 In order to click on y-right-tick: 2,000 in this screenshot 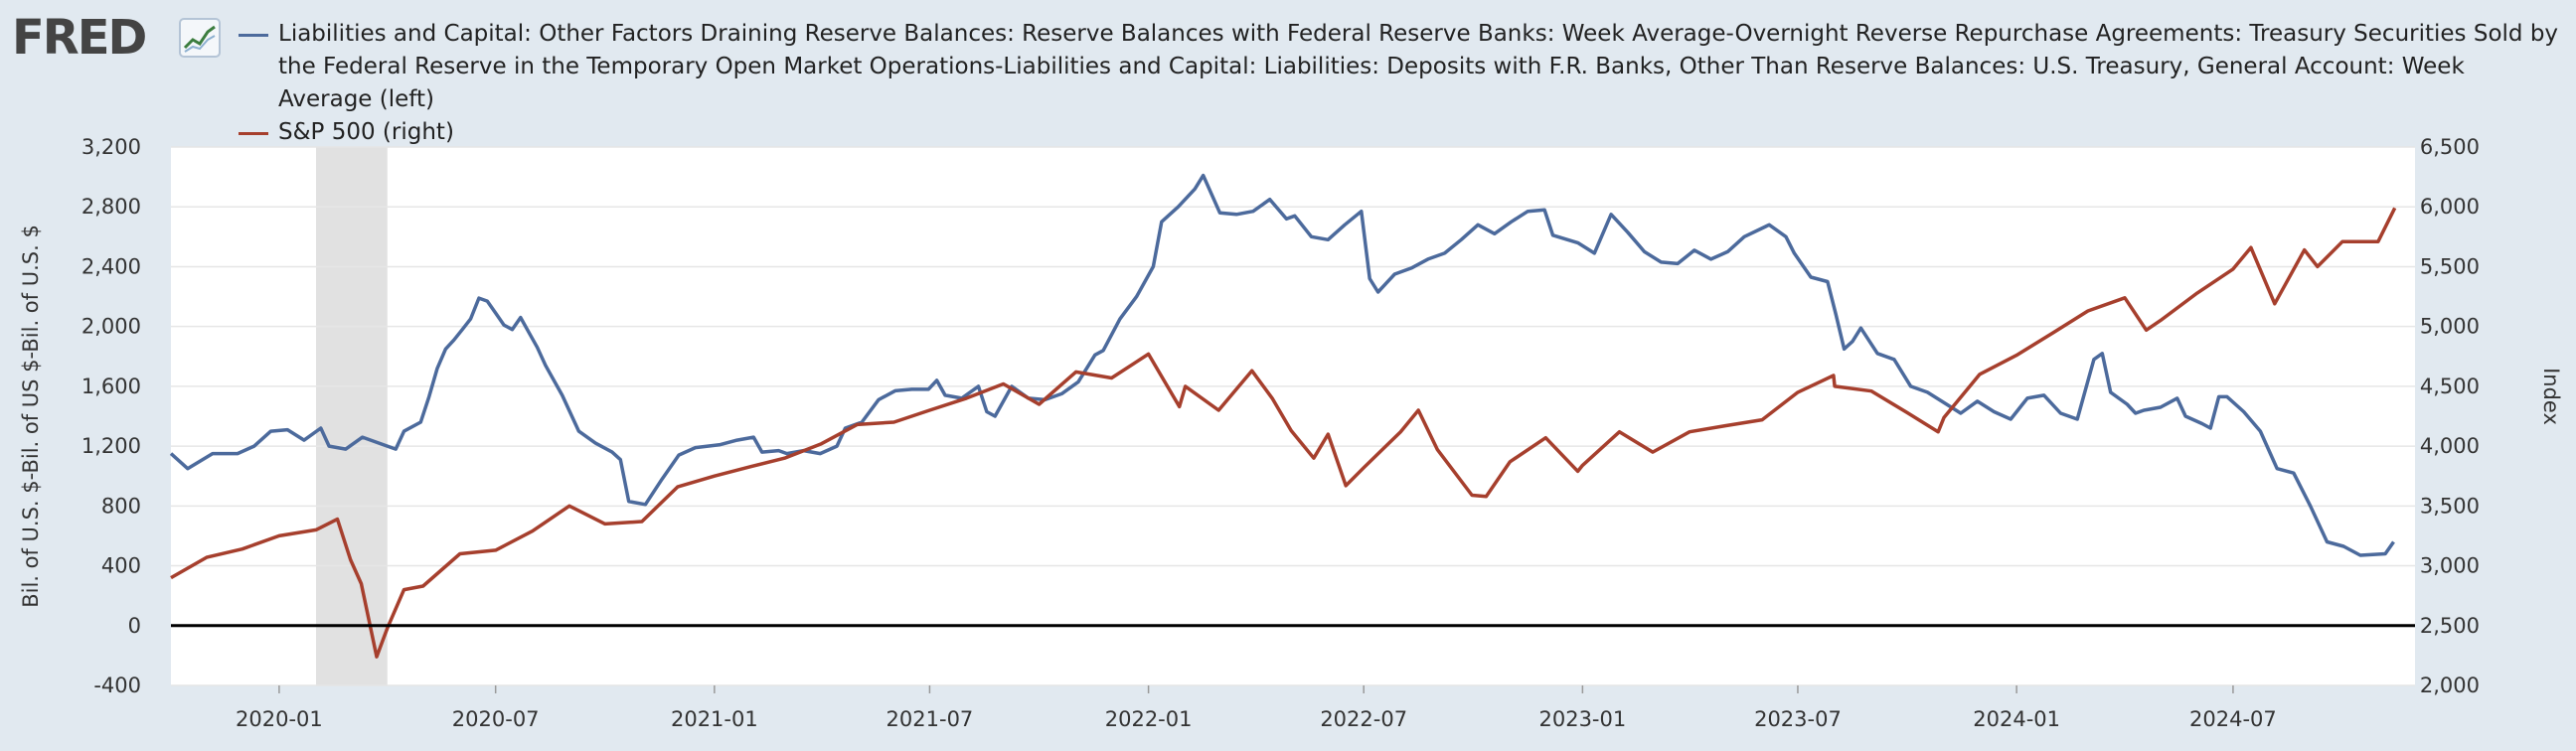, I will do `click(2450, 685)`.